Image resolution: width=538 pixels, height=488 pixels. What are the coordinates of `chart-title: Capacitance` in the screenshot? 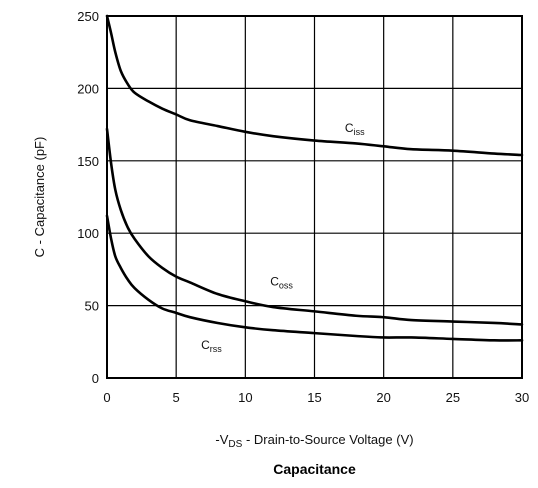 It's located at (314, 469).